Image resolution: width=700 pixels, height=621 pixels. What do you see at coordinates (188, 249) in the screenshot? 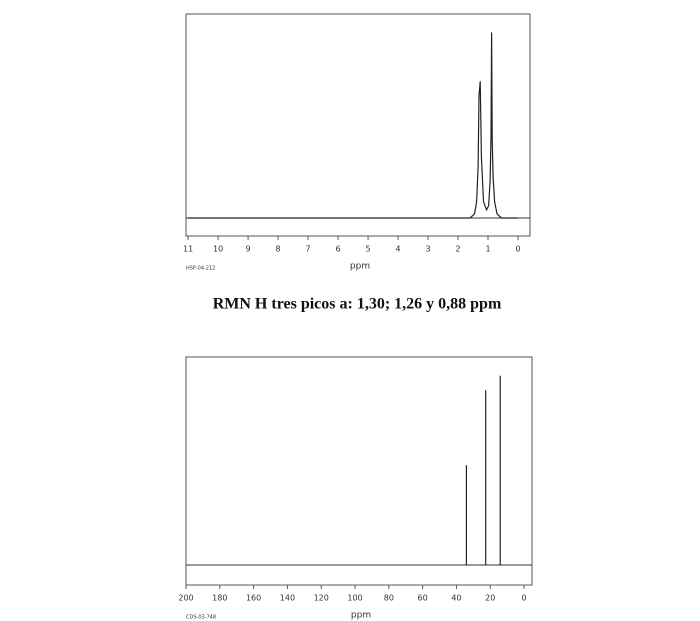
I see `x-tick-label: 11` at bounding box center [188, 249].